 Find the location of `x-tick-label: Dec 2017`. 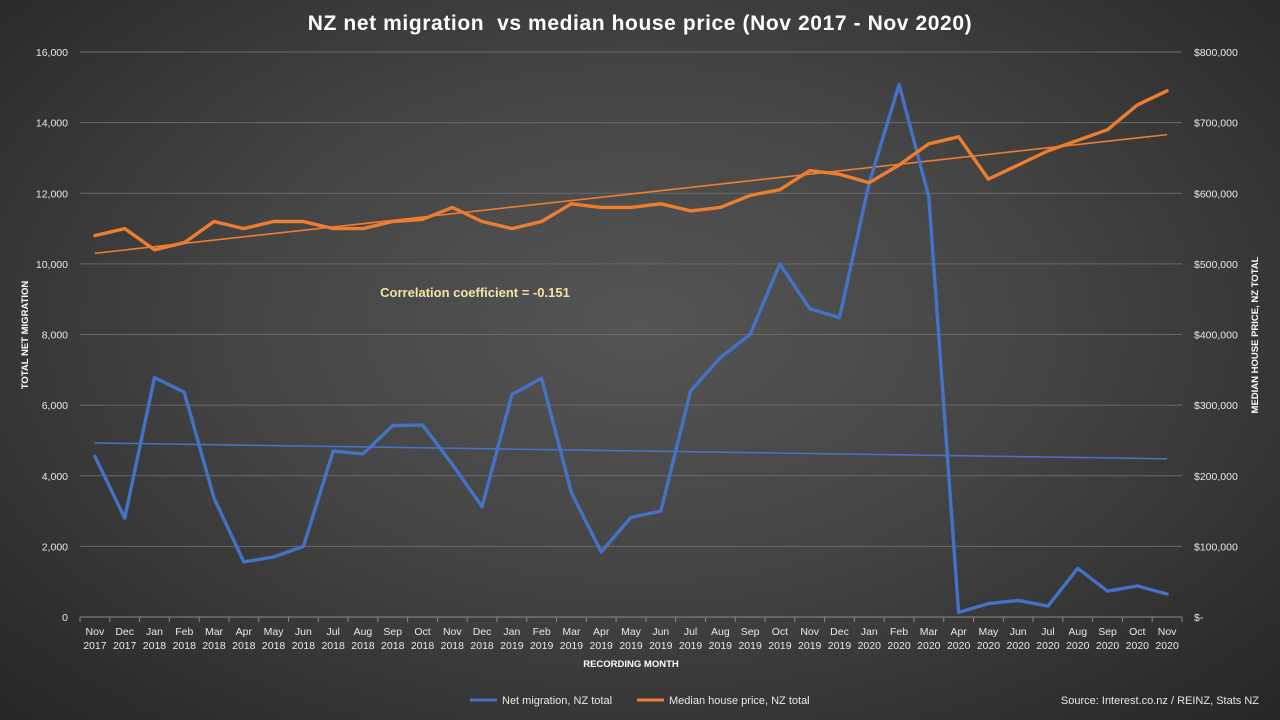

x-tick-label: Dec 2017 is located at coordinates (125, 639).